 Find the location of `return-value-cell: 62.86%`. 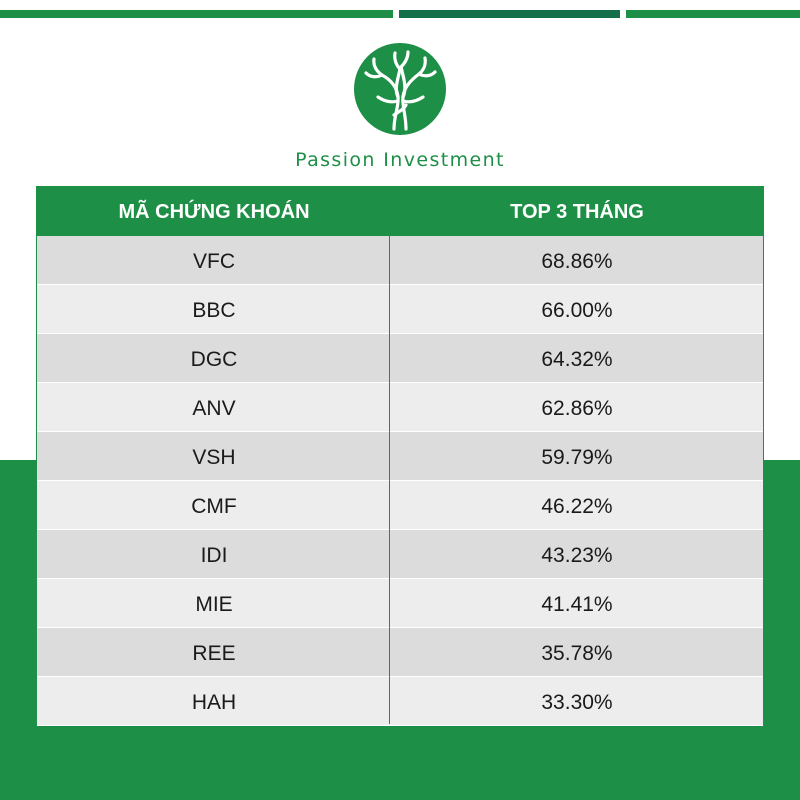

return-value-cell: 62.86% is located at coordinates (577, 408).